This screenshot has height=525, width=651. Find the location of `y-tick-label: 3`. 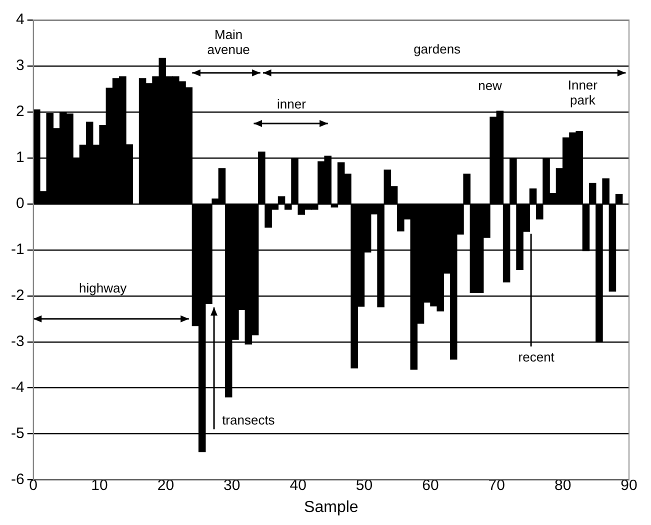

y-tick-label: 3 is located at coordinates (20, 65).